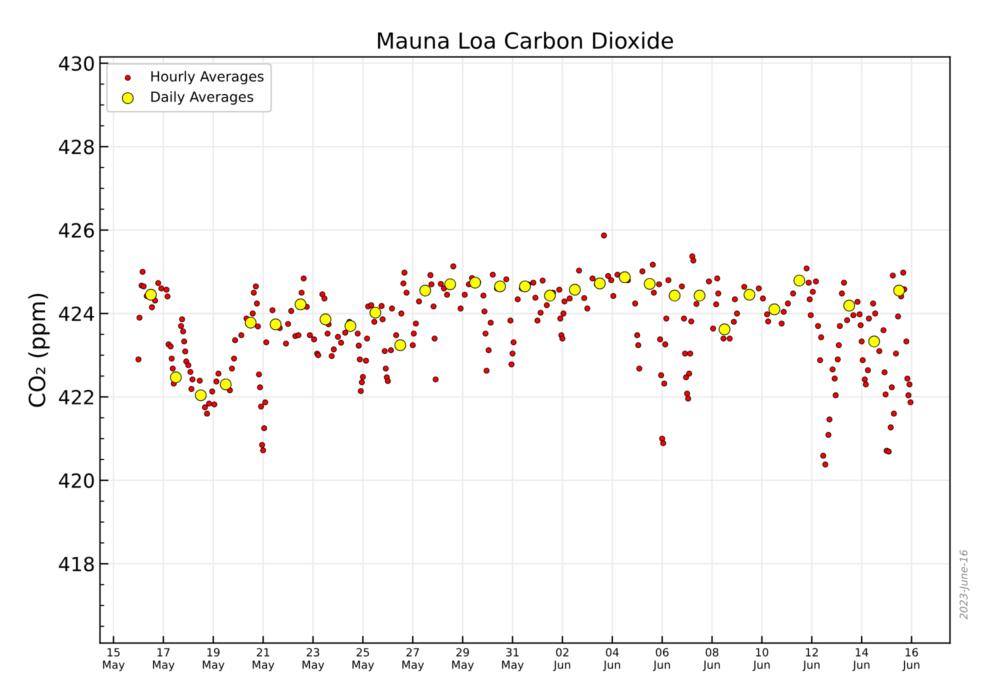  I want to click on x-tick-label: 02 Jun, so click(561, 659).